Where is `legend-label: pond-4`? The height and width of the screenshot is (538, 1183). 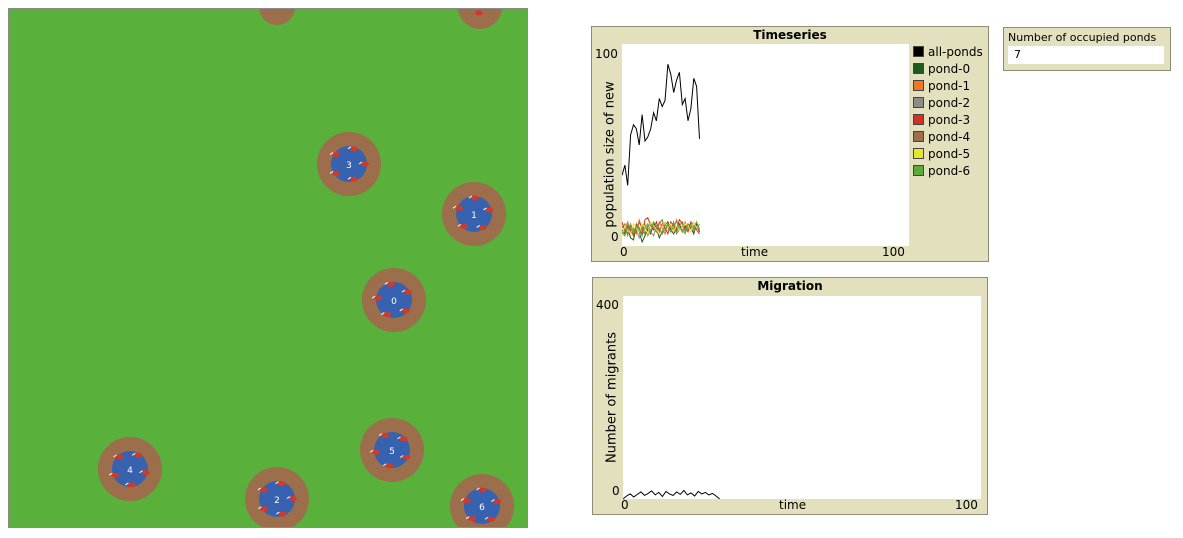 legend-label: pond-4 is located at coordinates (949, 136).